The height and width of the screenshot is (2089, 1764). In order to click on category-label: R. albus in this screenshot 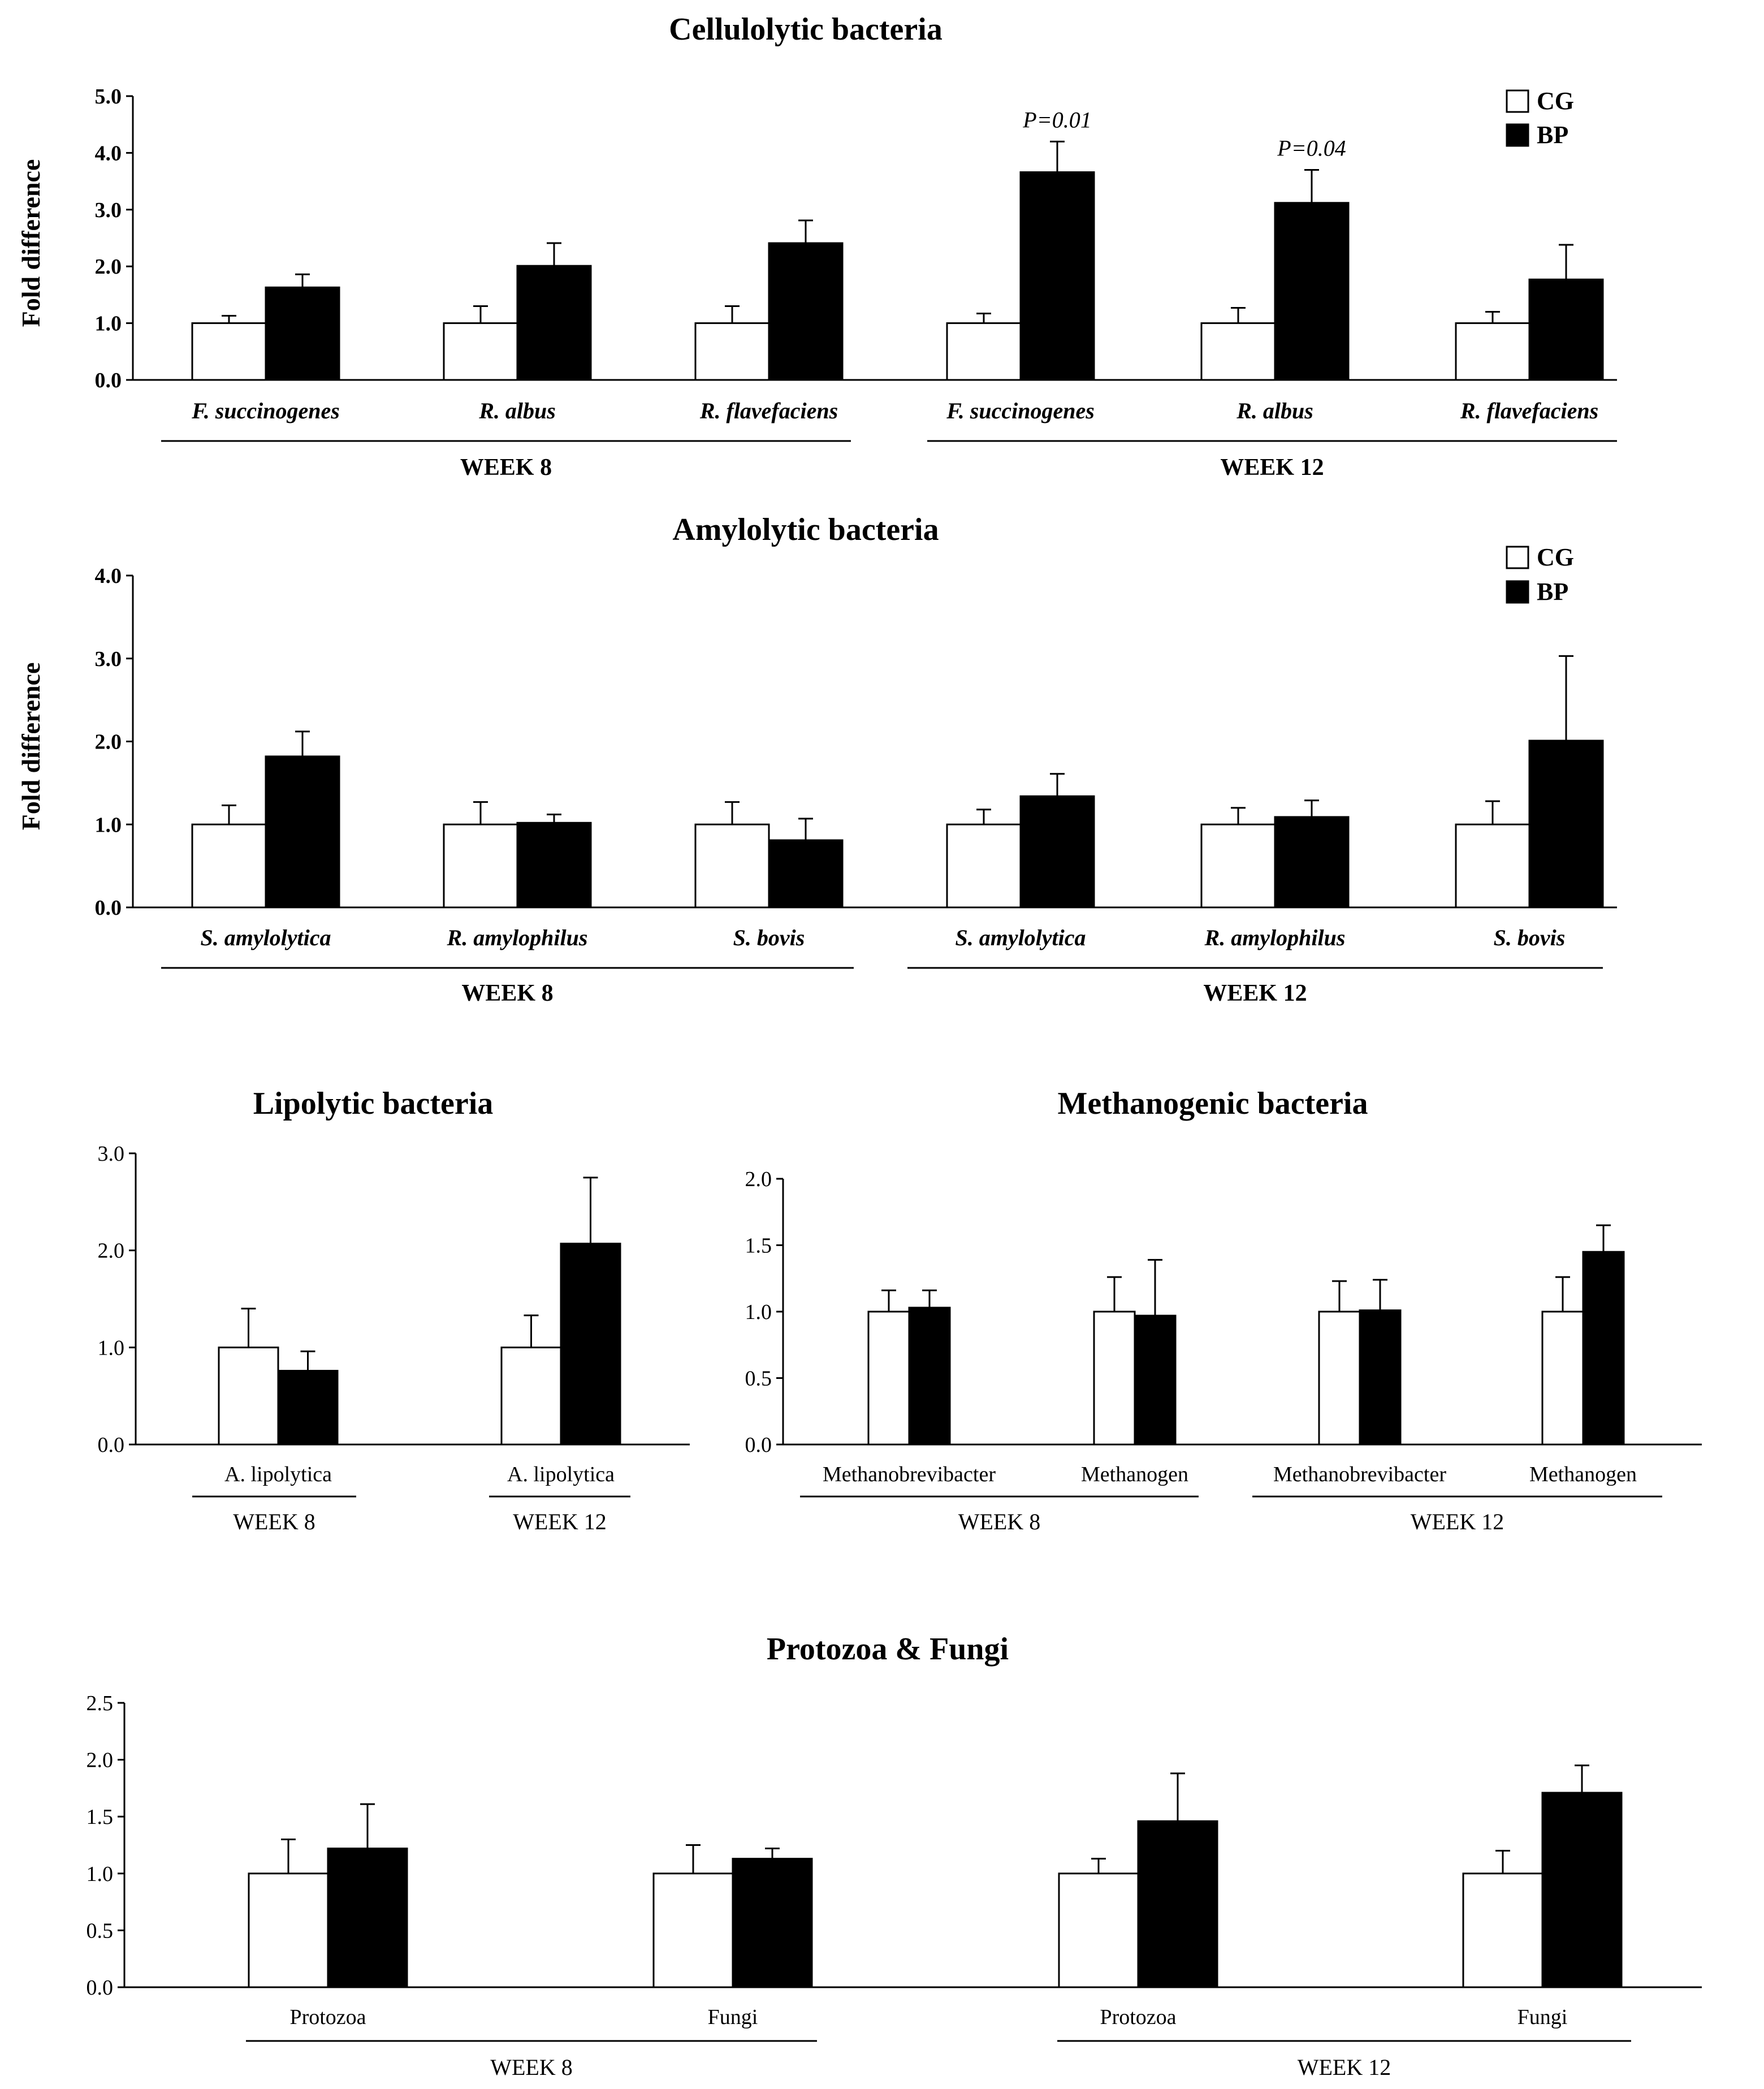, I will do `click(517, 410)`.